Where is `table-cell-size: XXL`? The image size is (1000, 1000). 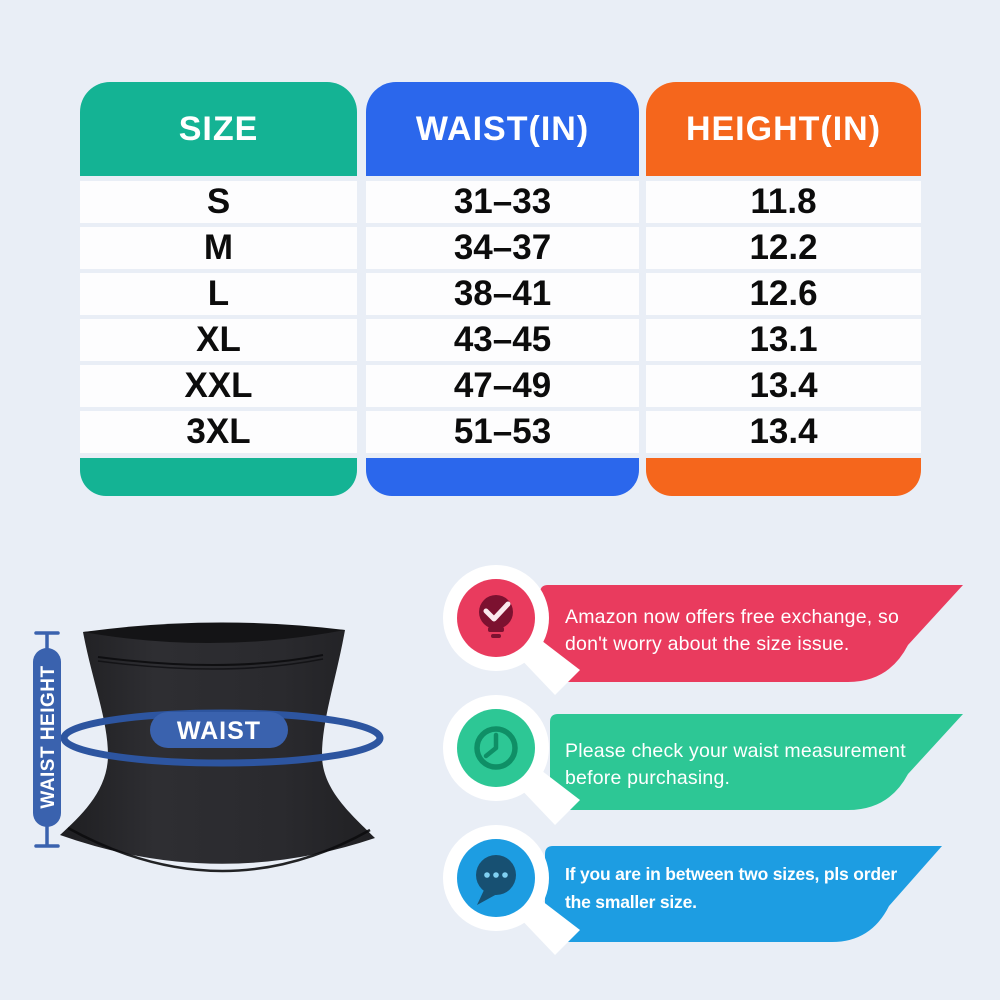 table-cell-size: XXL is located at coordinates (218, 386).